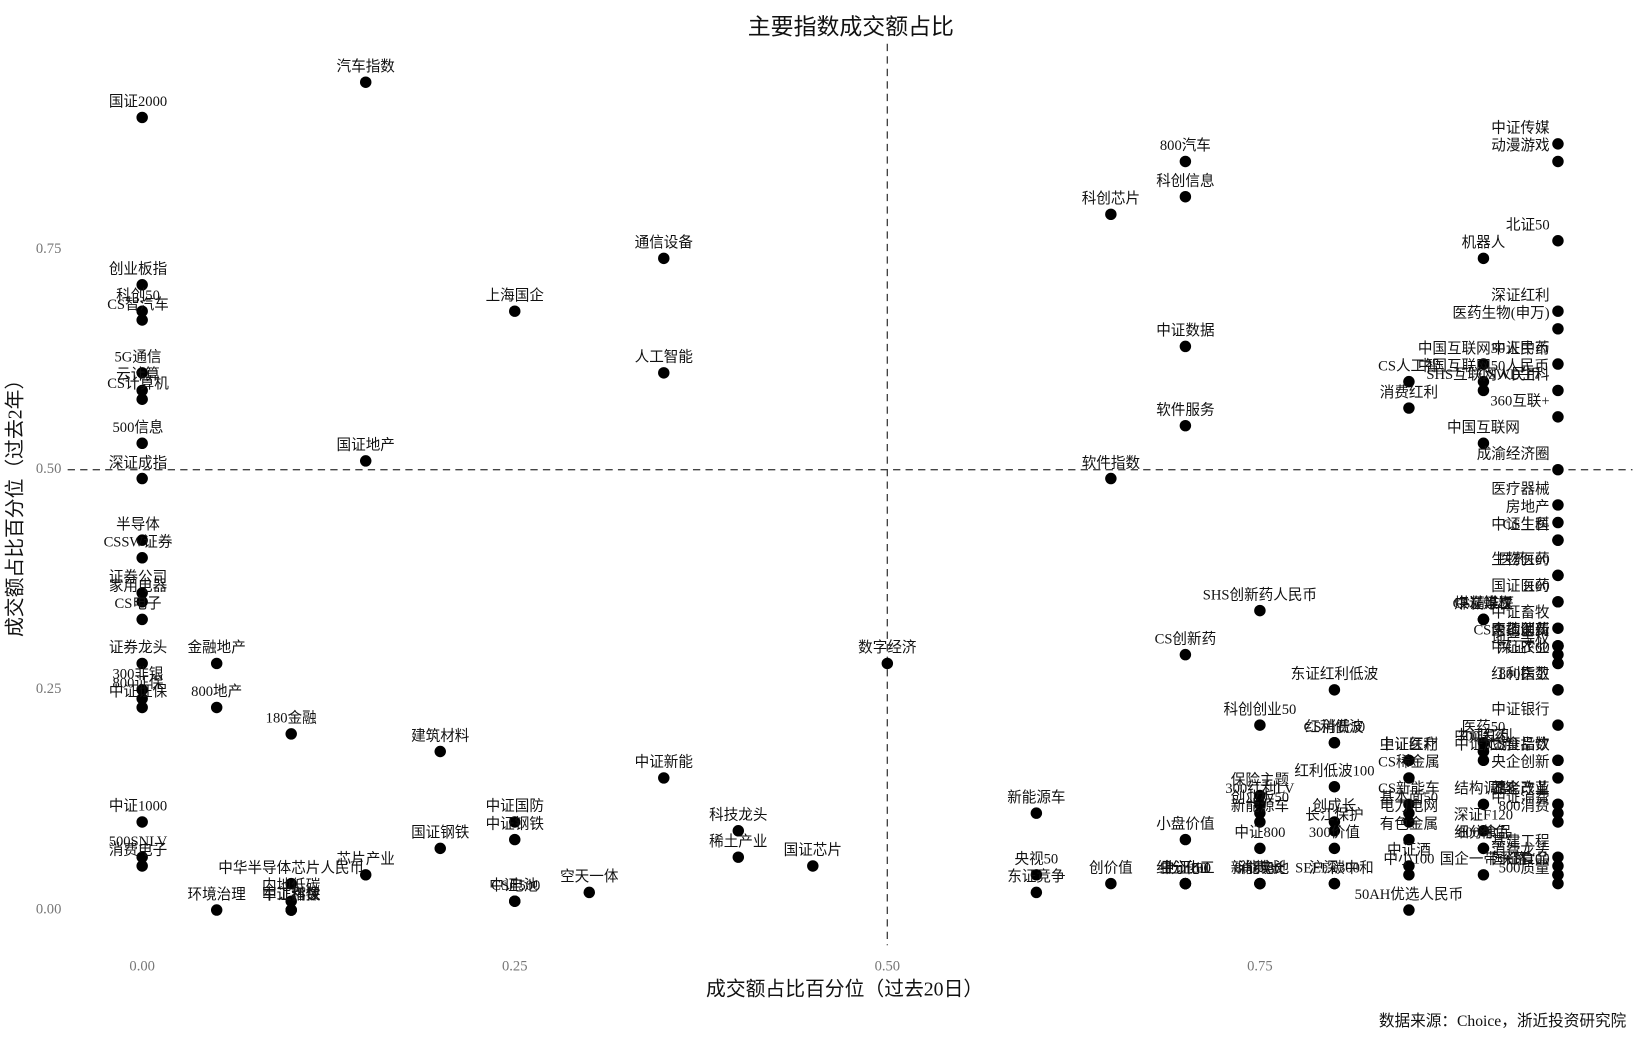 The width and height of the screenshot is (1635, 1038). What do you see at coordinates (1484, 603) in the screenshot?
I see `point-label: CS精准医` at bounding box center [1484, 603].